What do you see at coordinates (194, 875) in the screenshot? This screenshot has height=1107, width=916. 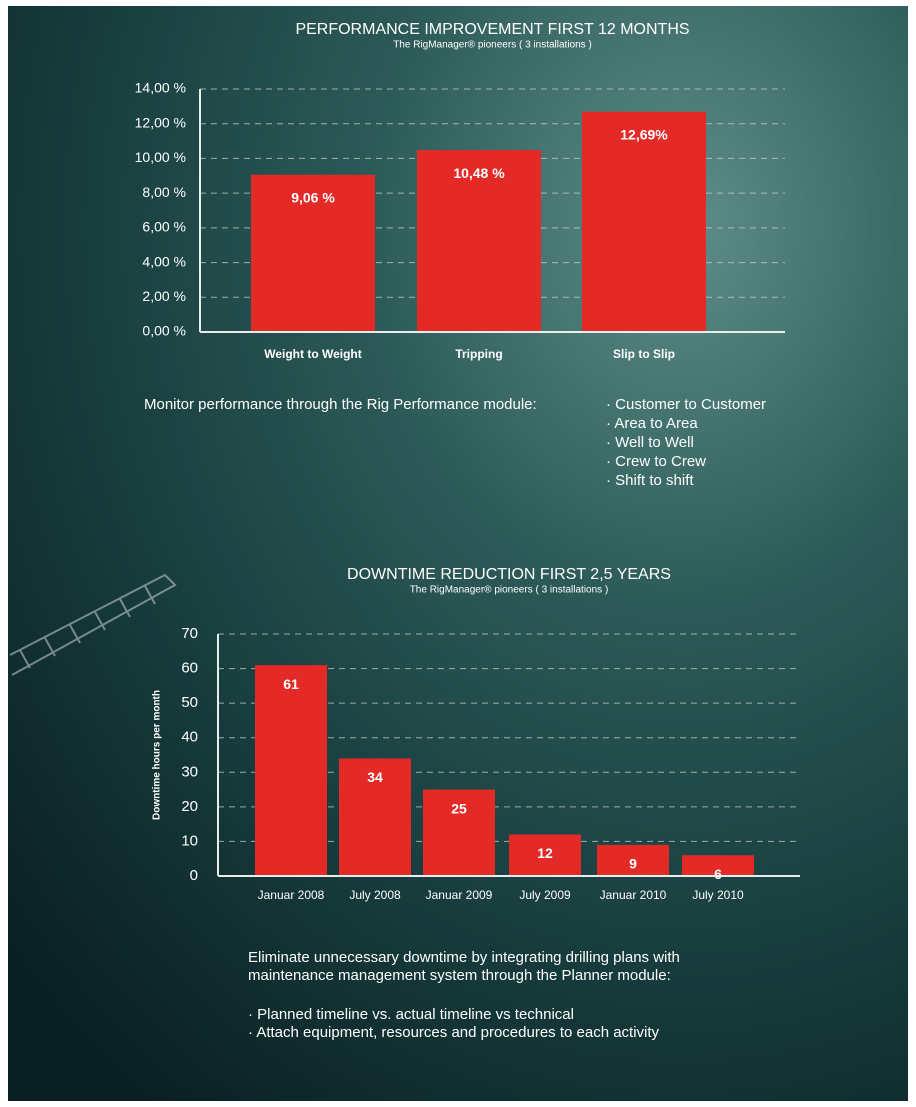 I see `y-tick-label: 0` at bounding box center [194, 875].